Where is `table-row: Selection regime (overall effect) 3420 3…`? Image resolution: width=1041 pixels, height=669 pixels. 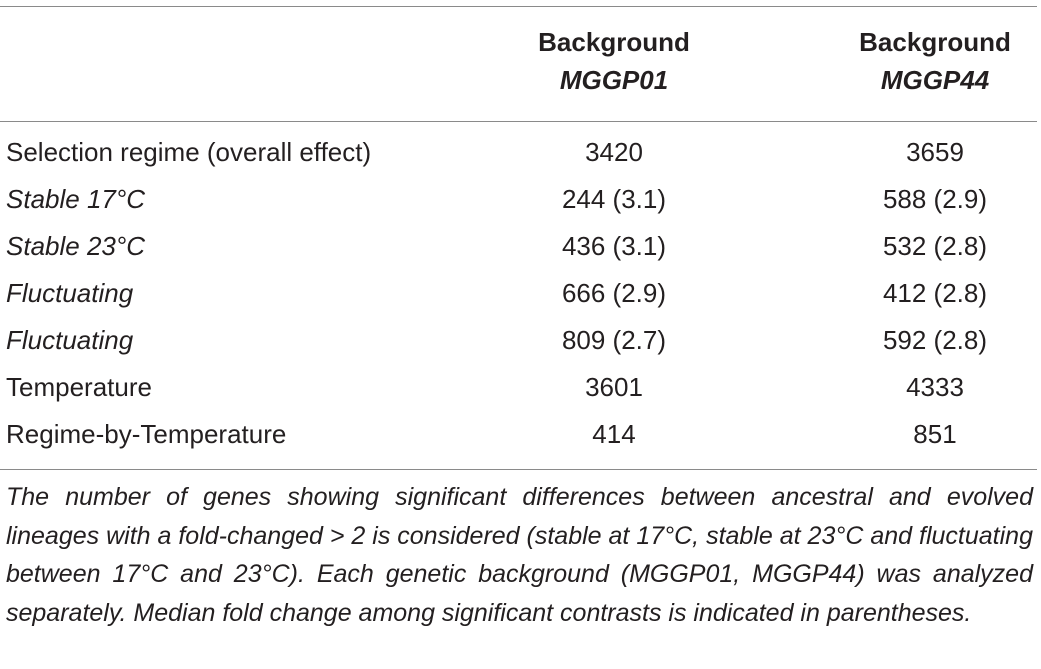 table-row: Selection regime (overall effect) 3420 3… is located at coordinates (518, 152).